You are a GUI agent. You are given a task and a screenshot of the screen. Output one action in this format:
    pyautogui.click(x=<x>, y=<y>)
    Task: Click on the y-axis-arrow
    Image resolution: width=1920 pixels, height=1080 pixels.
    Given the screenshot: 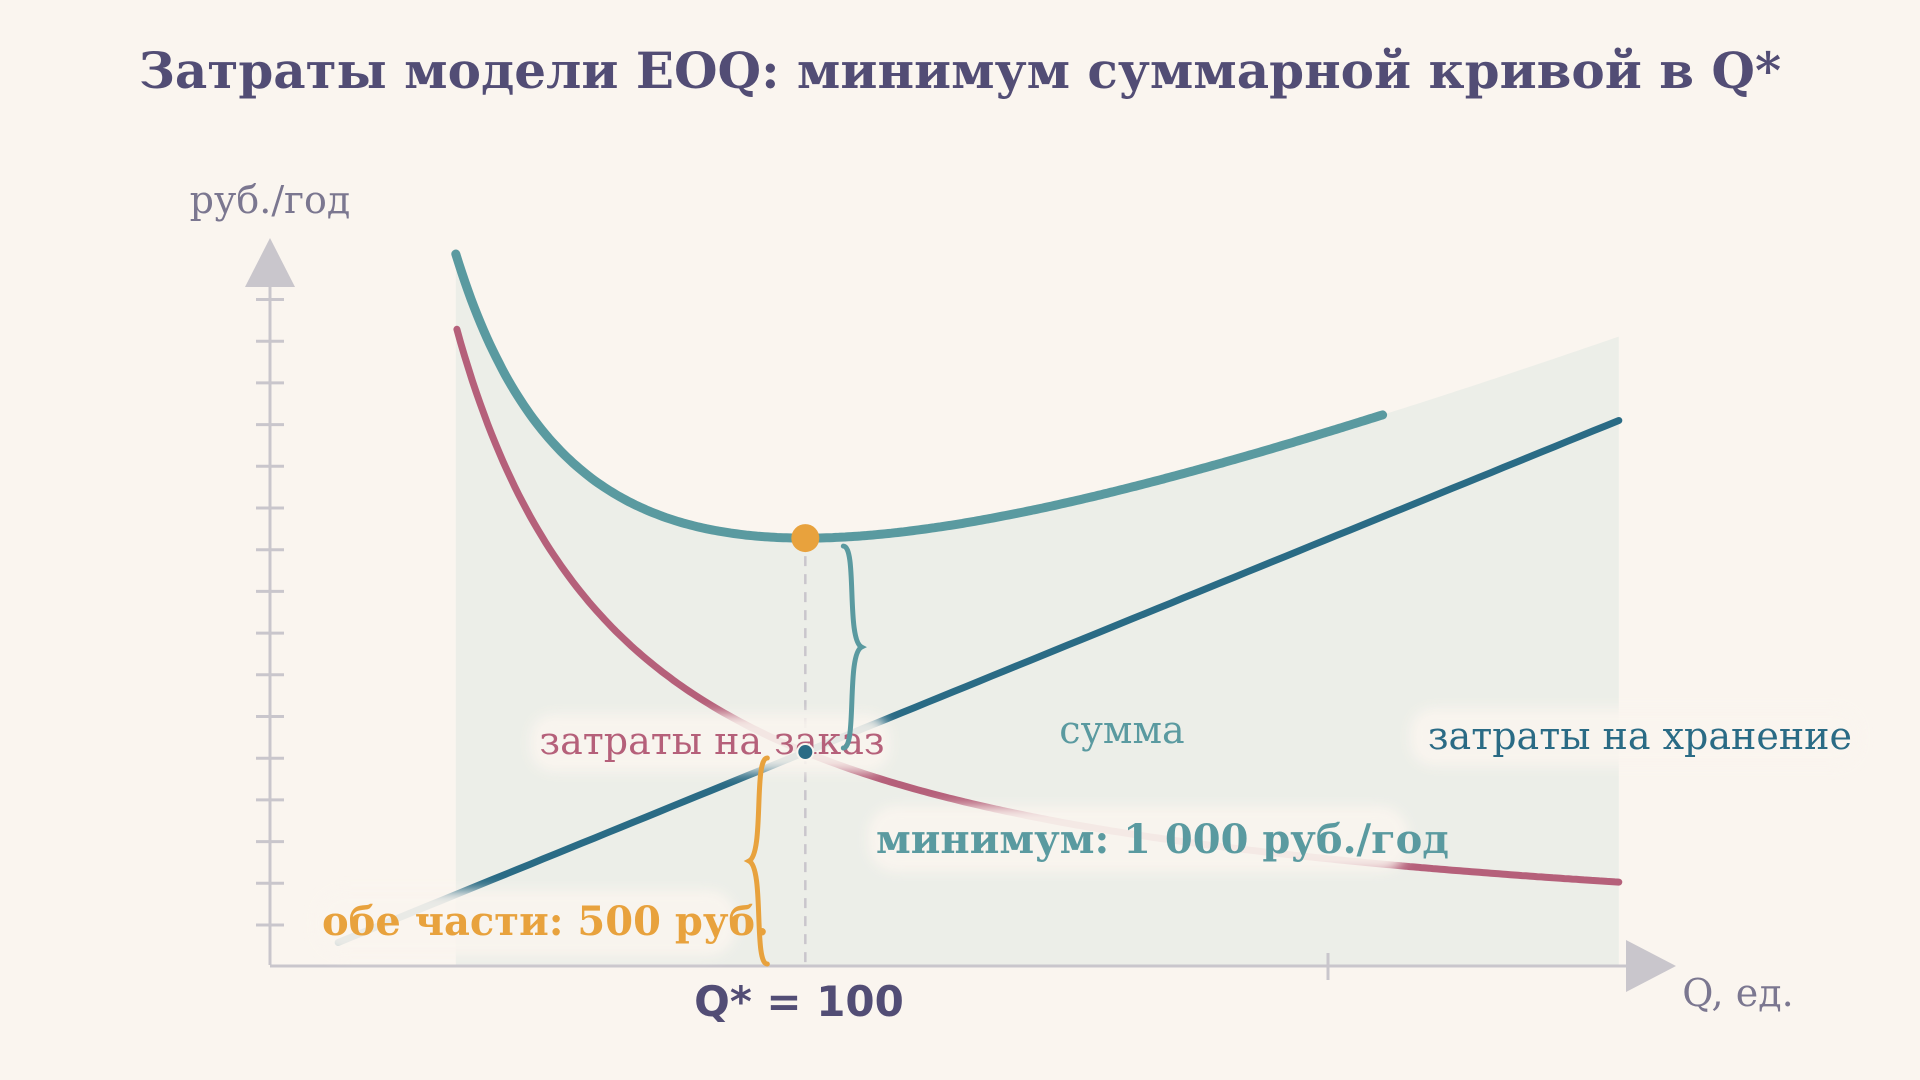 What is the action you would take?
    pyautogui.click(x=270, y=262)
    